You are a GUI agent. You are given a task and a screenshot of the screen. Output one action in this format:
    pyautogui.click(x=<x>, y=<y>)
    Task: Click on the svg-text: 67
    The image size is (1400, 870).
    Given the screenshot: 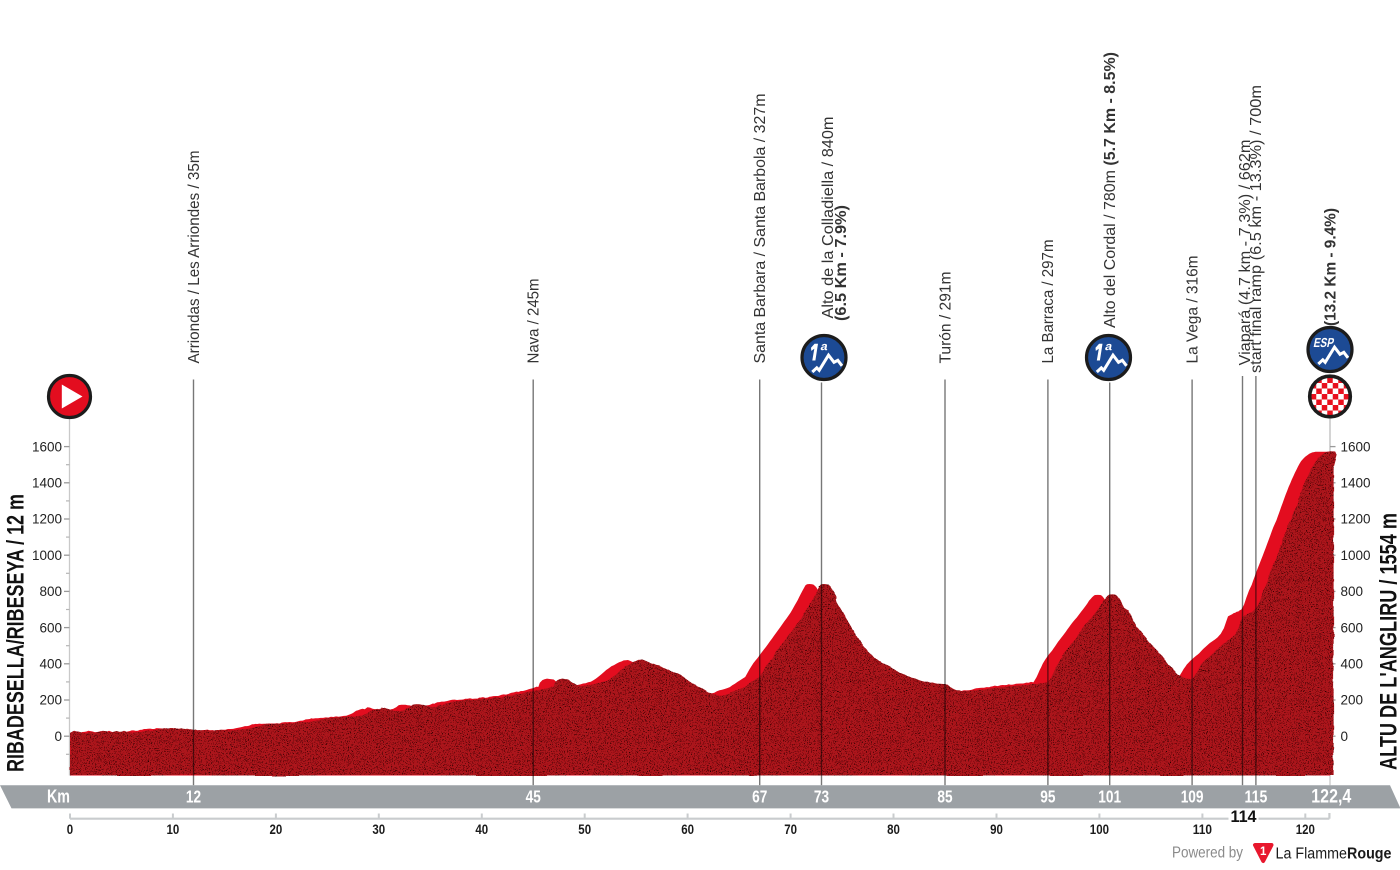 What is the action you would take?
    pyautogui.click(x=759, y=797)
    